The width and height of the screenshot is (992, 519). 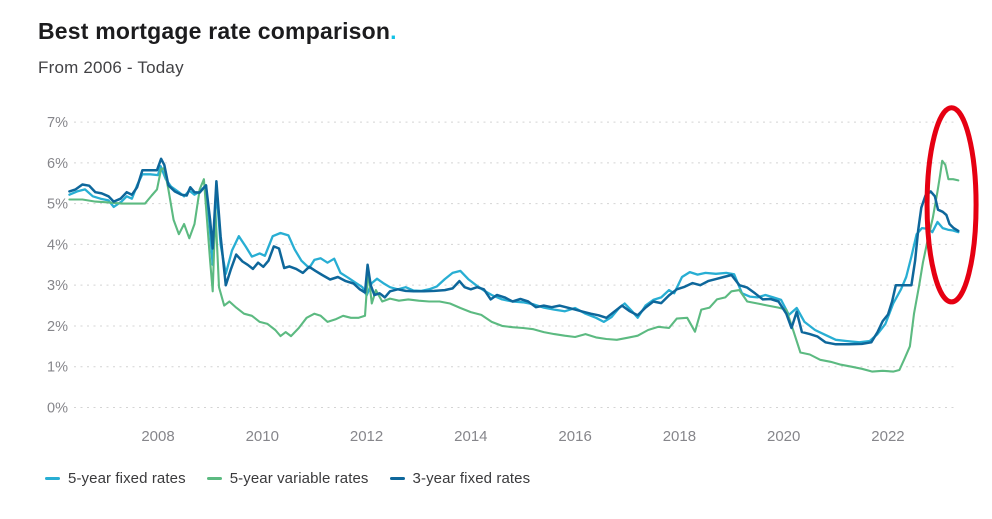 I want to click on x-axis-label: 2016, so click(x=574, y=436).